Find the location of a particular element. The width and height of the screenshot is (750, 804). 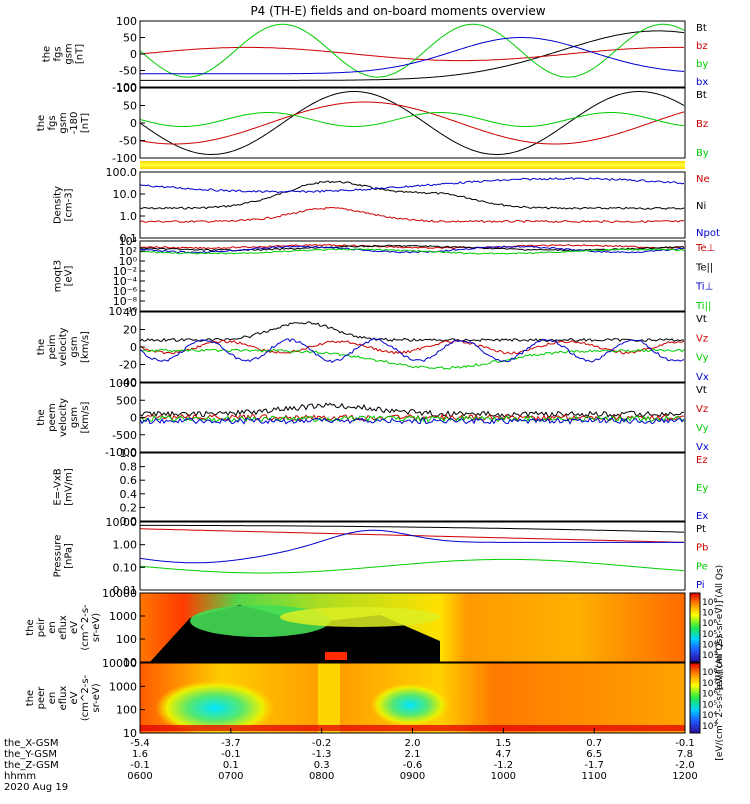

y-tick-label: 10.0 is located at coordinates (125, 194).